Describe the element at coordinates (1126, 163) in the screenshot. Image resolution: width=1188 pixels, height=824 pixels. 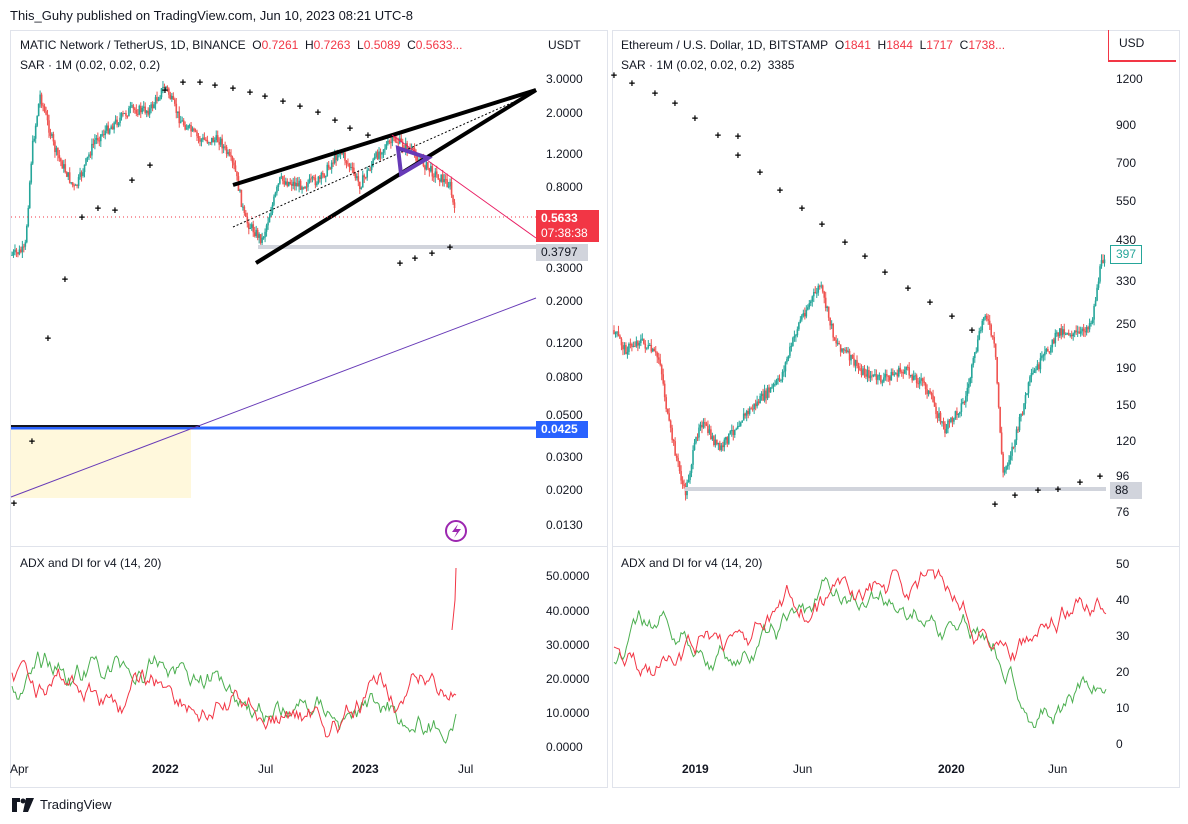
I see `right-y-tick: 700` at that location.